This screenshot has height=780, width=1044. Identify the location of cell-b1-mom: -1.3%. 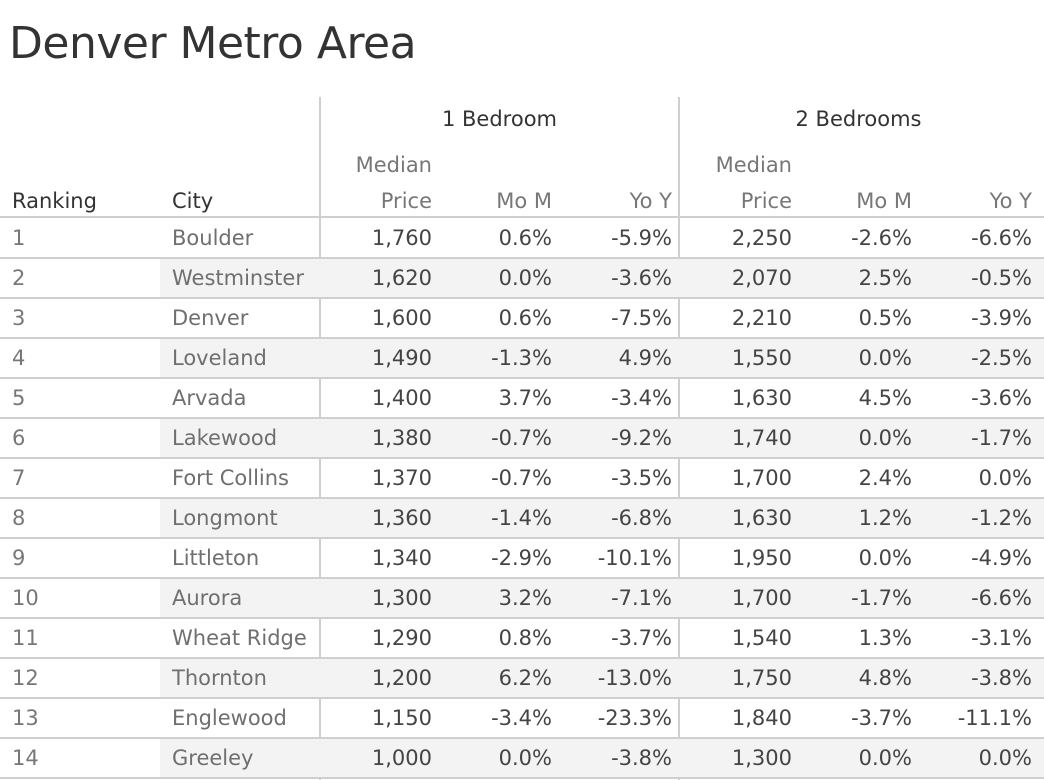
(521, 358).